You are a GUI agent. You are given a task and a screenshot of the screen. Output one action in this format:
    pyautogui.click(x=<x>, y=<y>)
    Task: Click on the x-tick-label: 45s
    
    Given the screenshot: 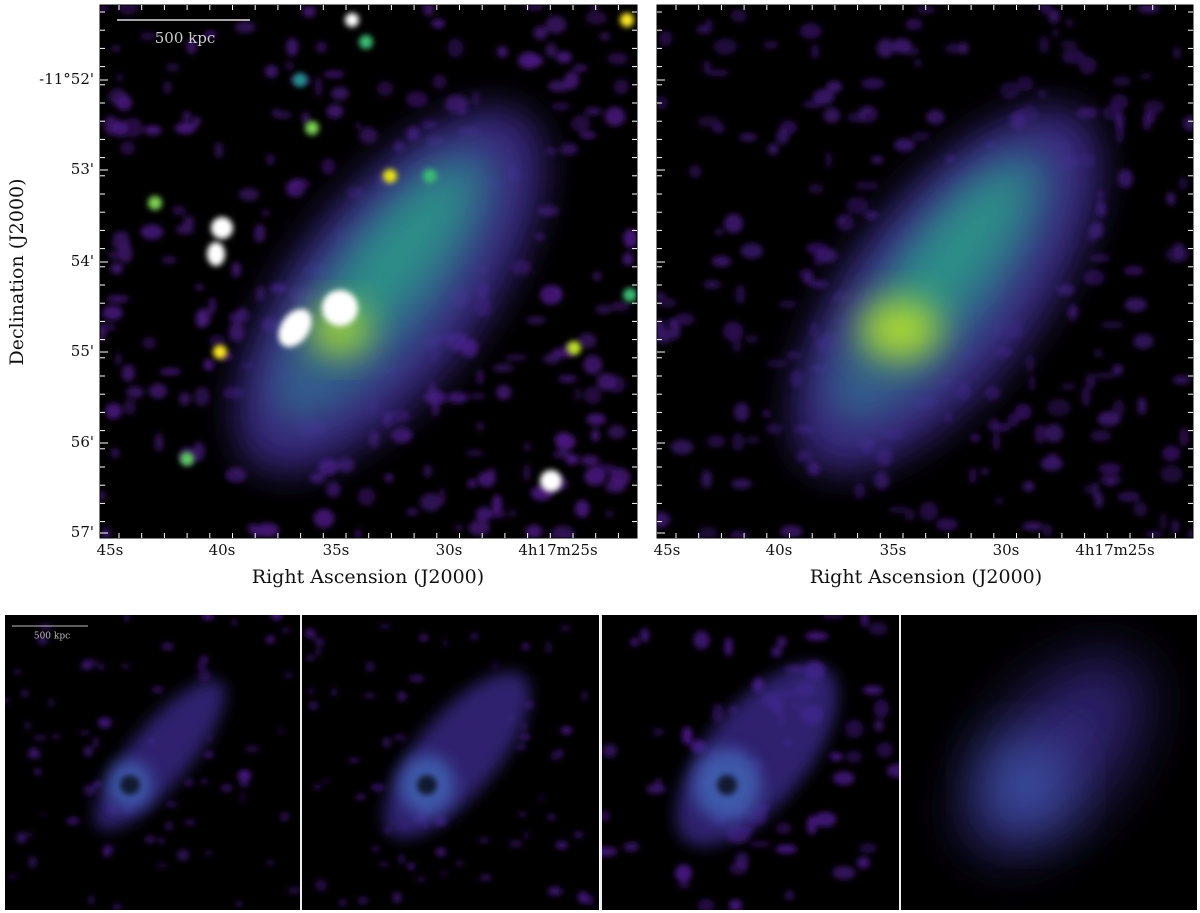 What is the action you would take?
    pyautogui.click(x=667, y=550)
    